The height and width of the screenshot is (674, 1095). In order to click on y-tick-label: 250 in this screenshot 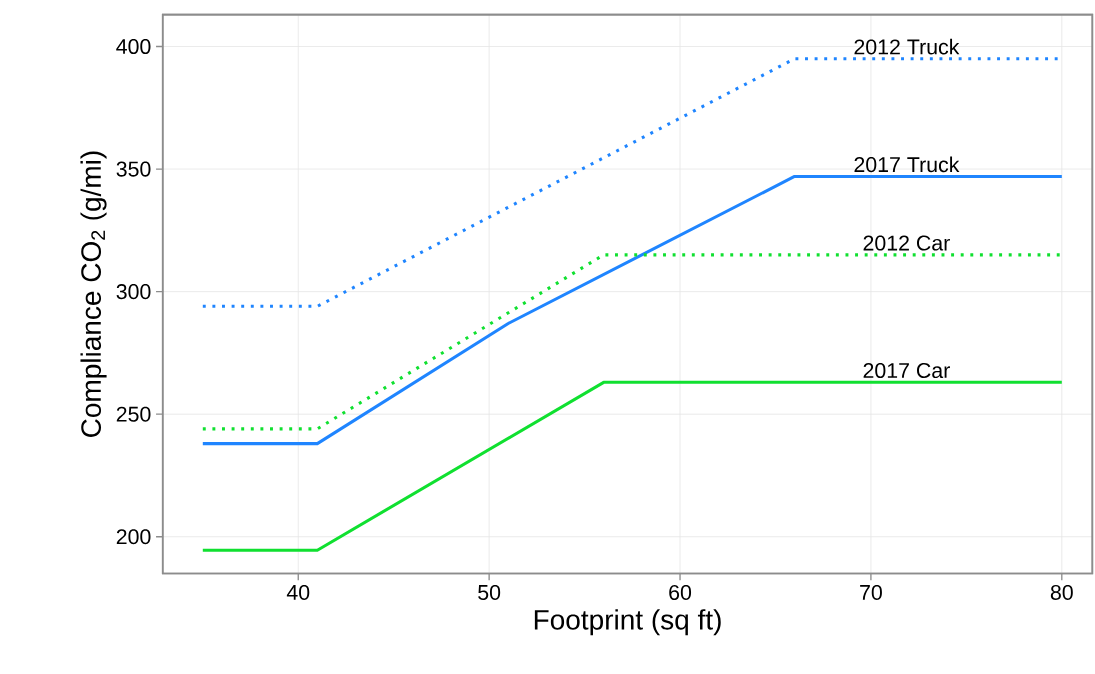, I will do `click(133, 414)`.